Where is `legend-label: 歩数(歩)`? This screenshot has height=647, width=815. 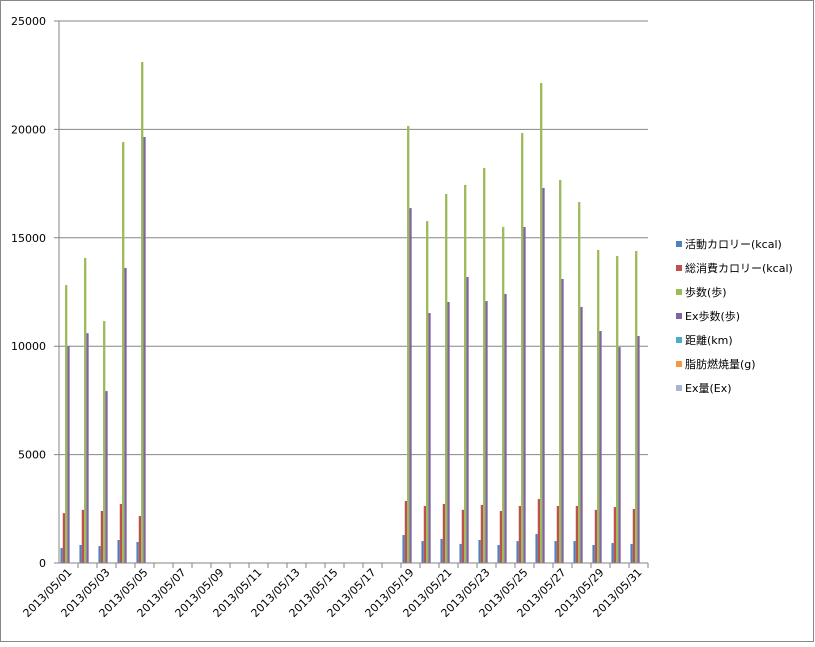
legend-label: 歩数(歩) is located at coordinates (706, 292).